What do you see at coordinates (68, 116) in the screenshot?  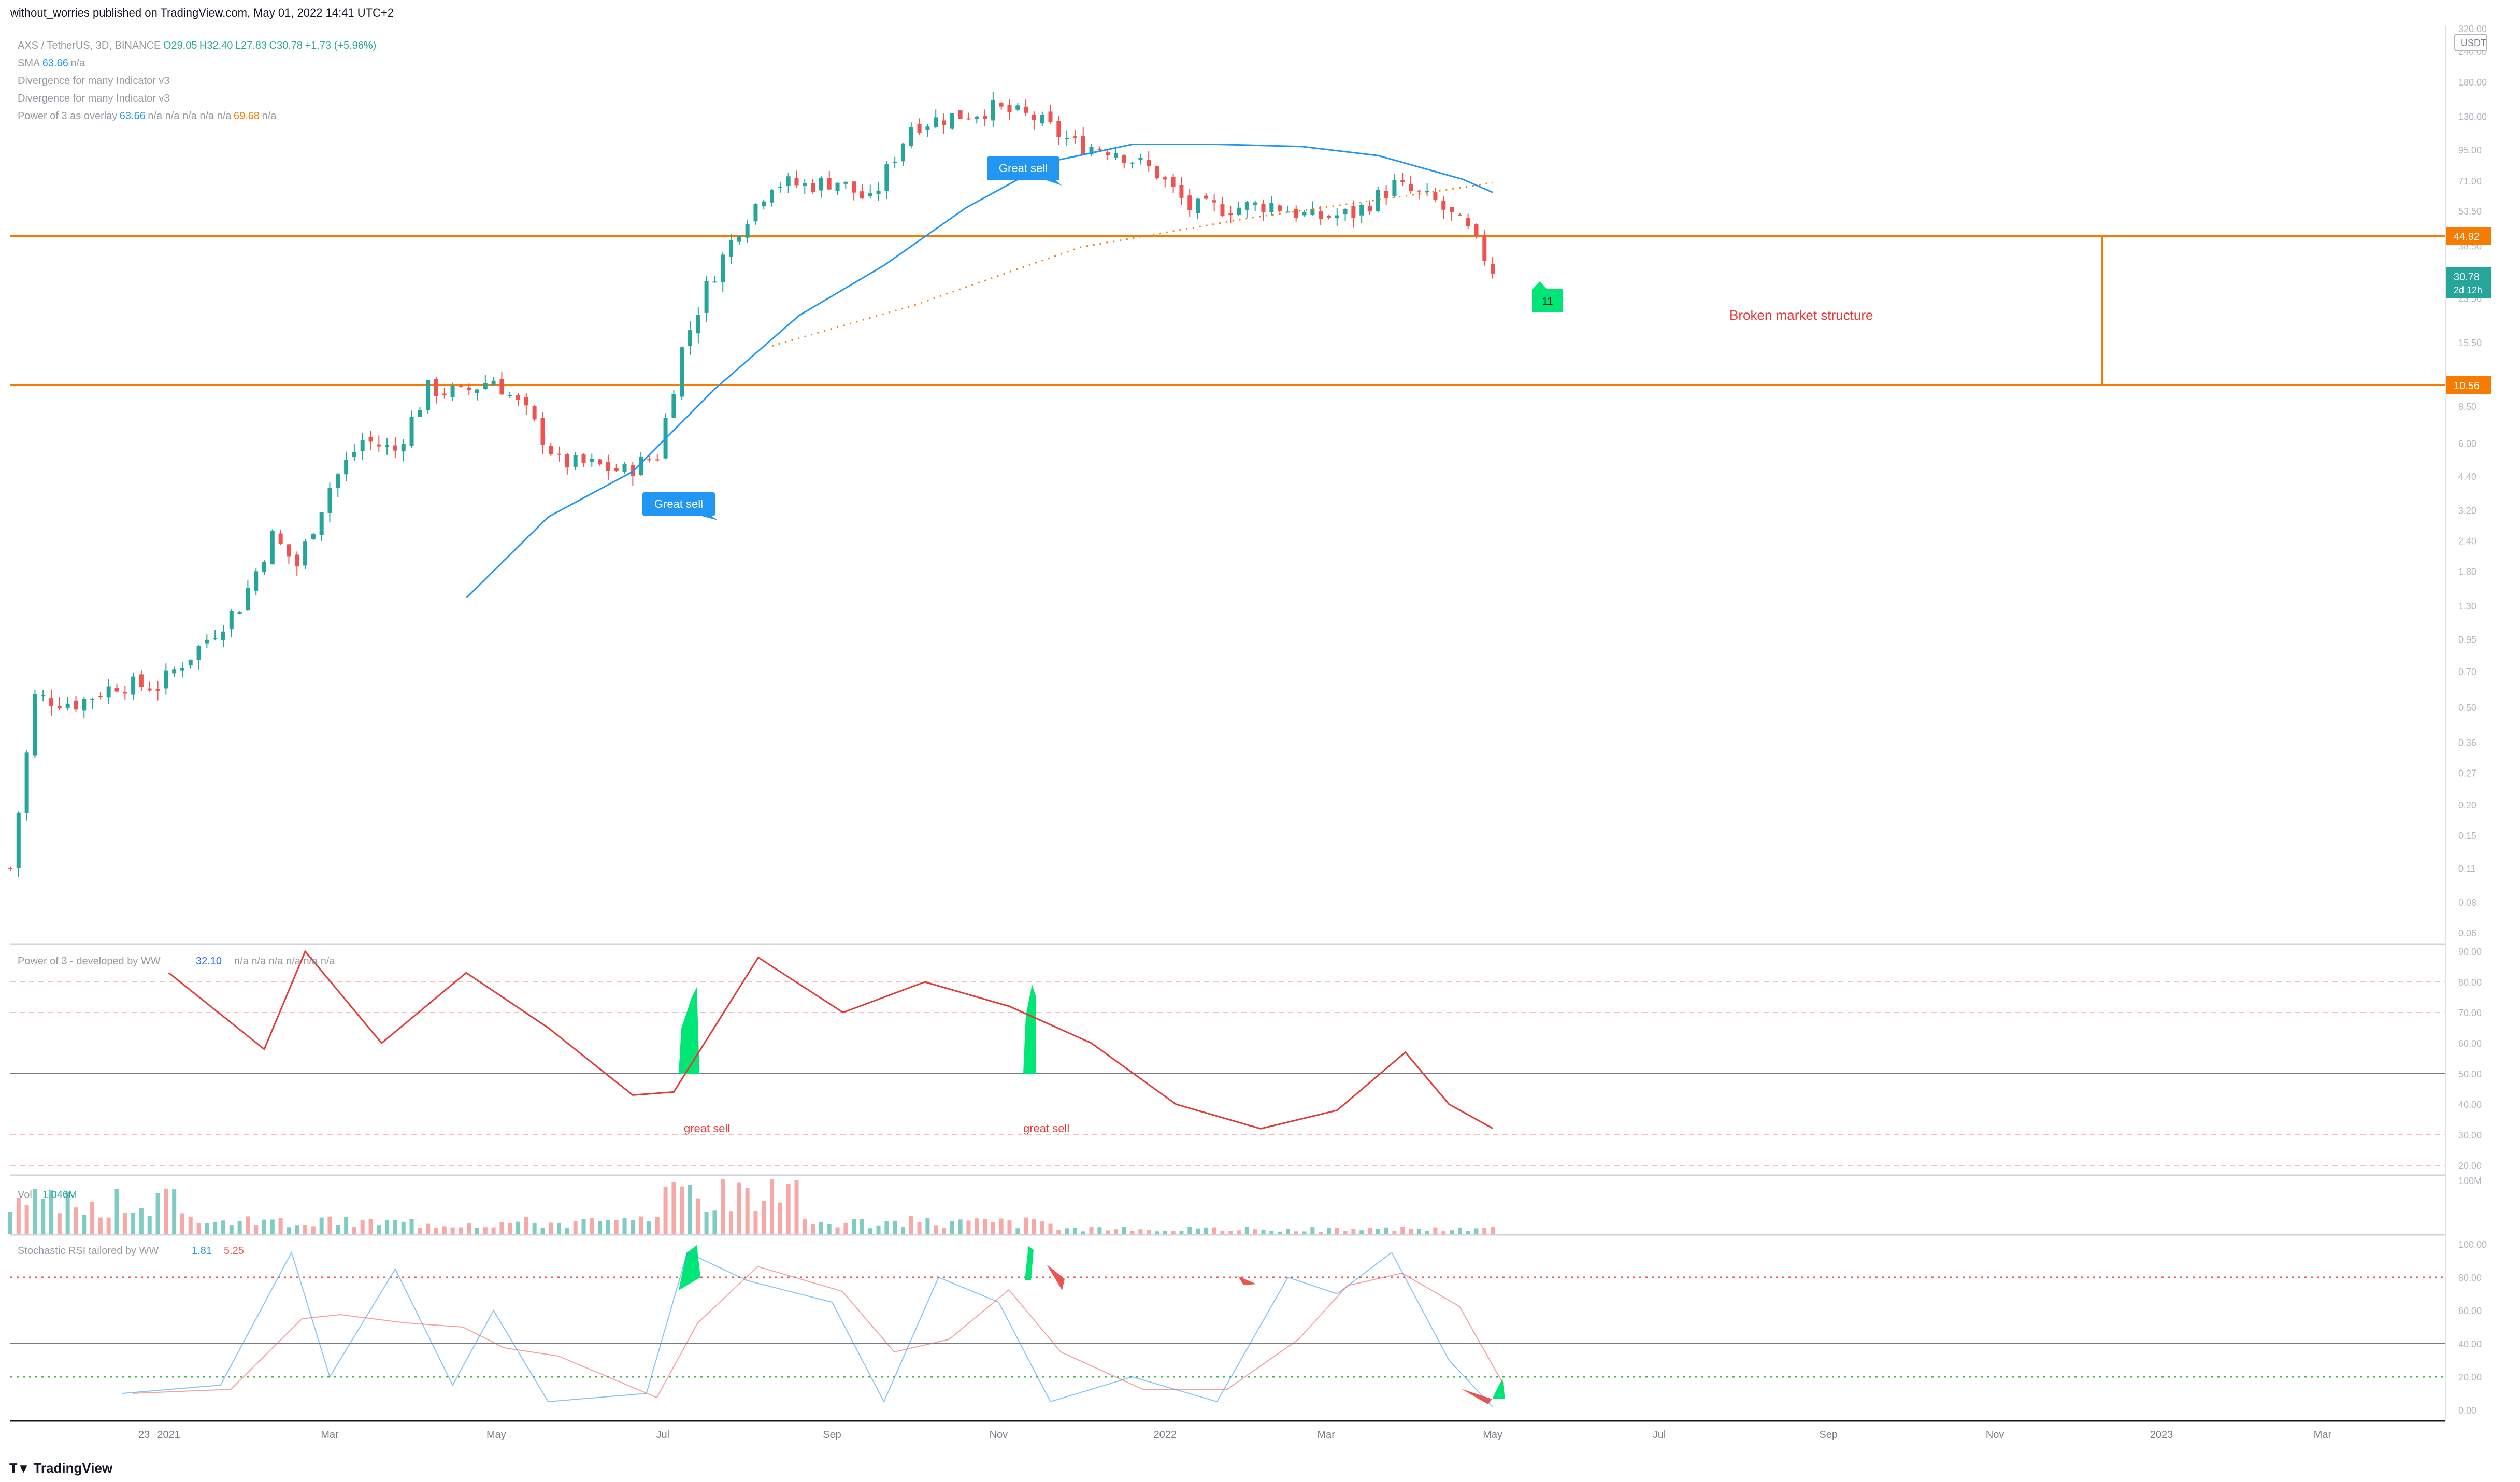 I see `legend-name: Power of 3 as overlay` at bounding box center [68, 116].